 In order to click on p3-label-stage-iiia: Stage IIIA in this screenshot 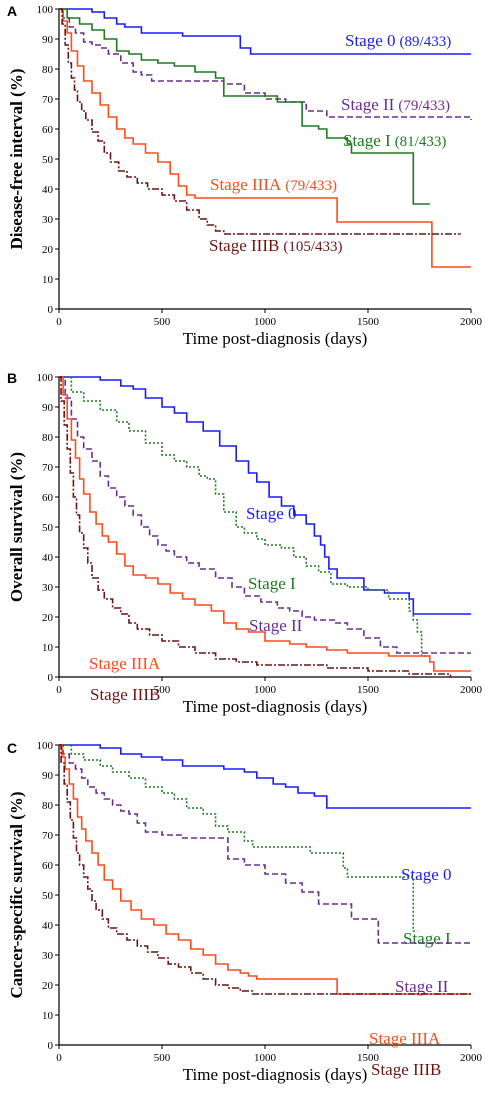, I will do `click(405, 1038)`.